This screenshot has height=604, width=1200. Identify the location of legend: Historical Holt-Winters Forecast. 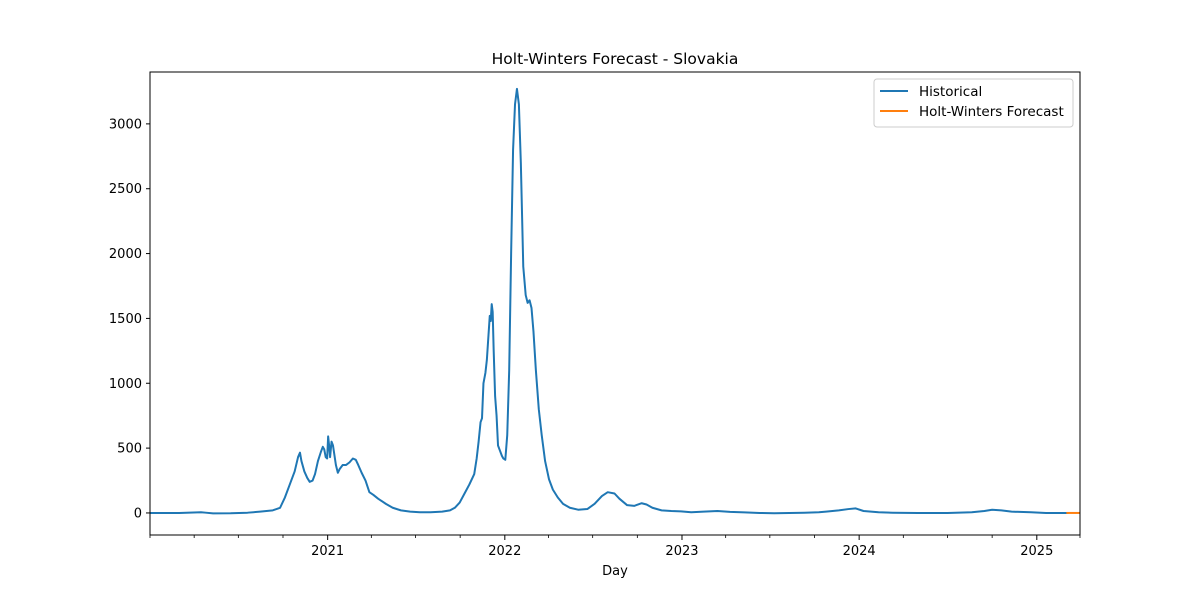
(973, 103).